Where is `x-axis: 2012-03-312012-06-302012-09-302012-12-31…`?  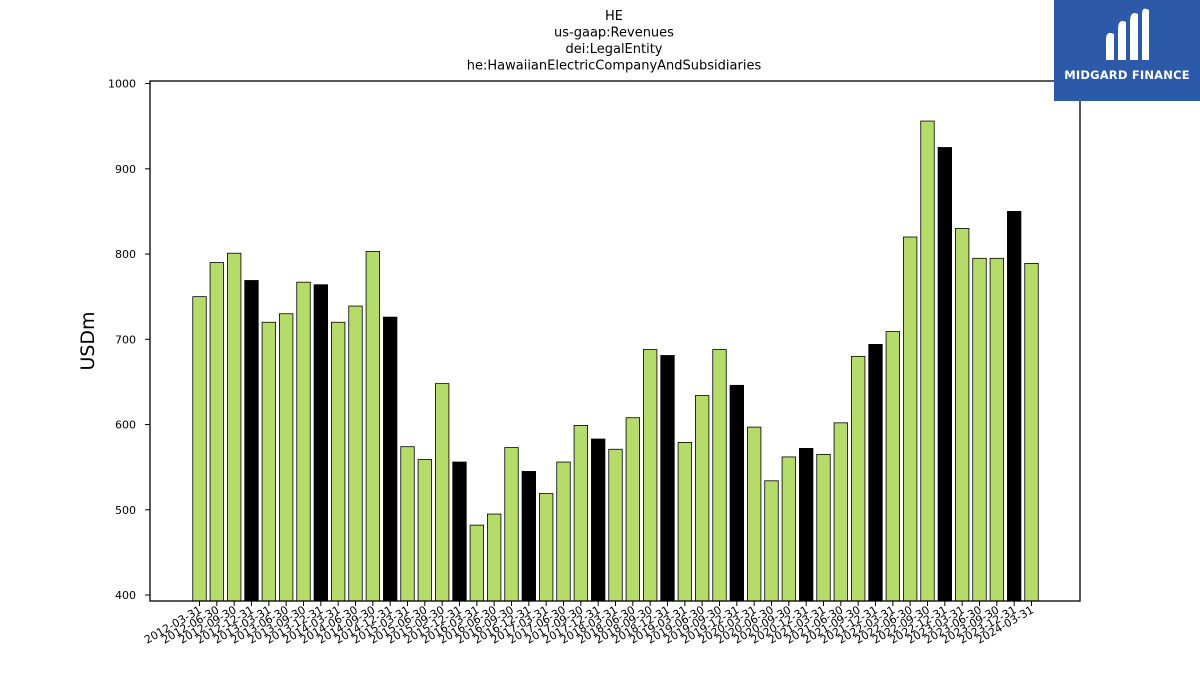 x-axis: 2012-03-312012-06-302012-09-302012-12-31… is located at coordinates (589, 624).